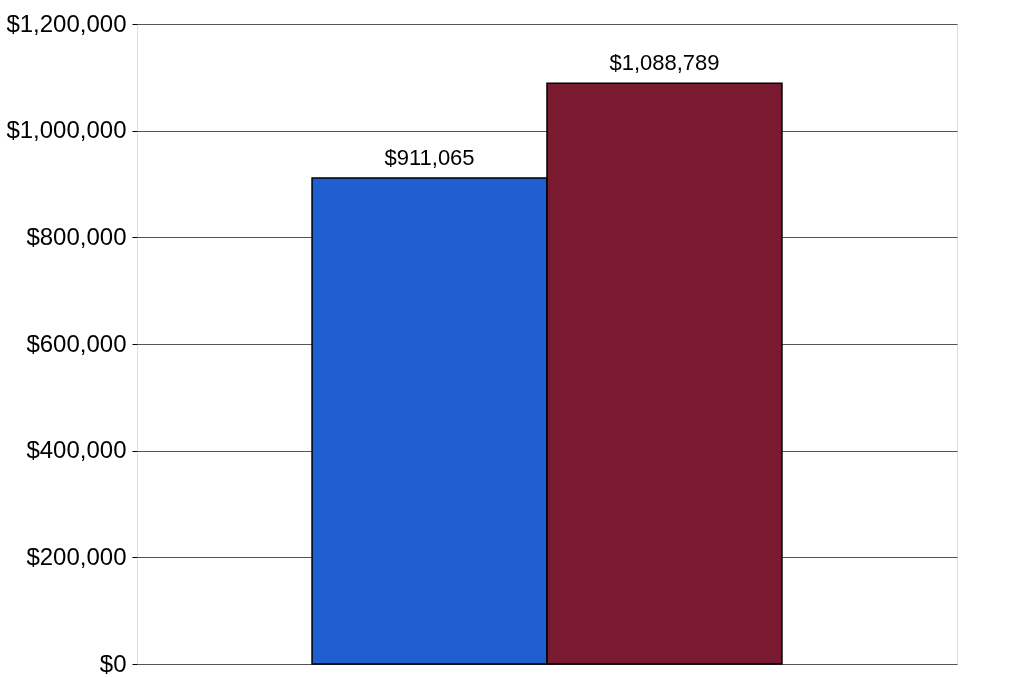 Image resolution: width=1026 pixels, height=677 pixels. Describe the element at coordinates (76, 343) in the screenshot. I see `y-tick-label: $600,000` at that location.